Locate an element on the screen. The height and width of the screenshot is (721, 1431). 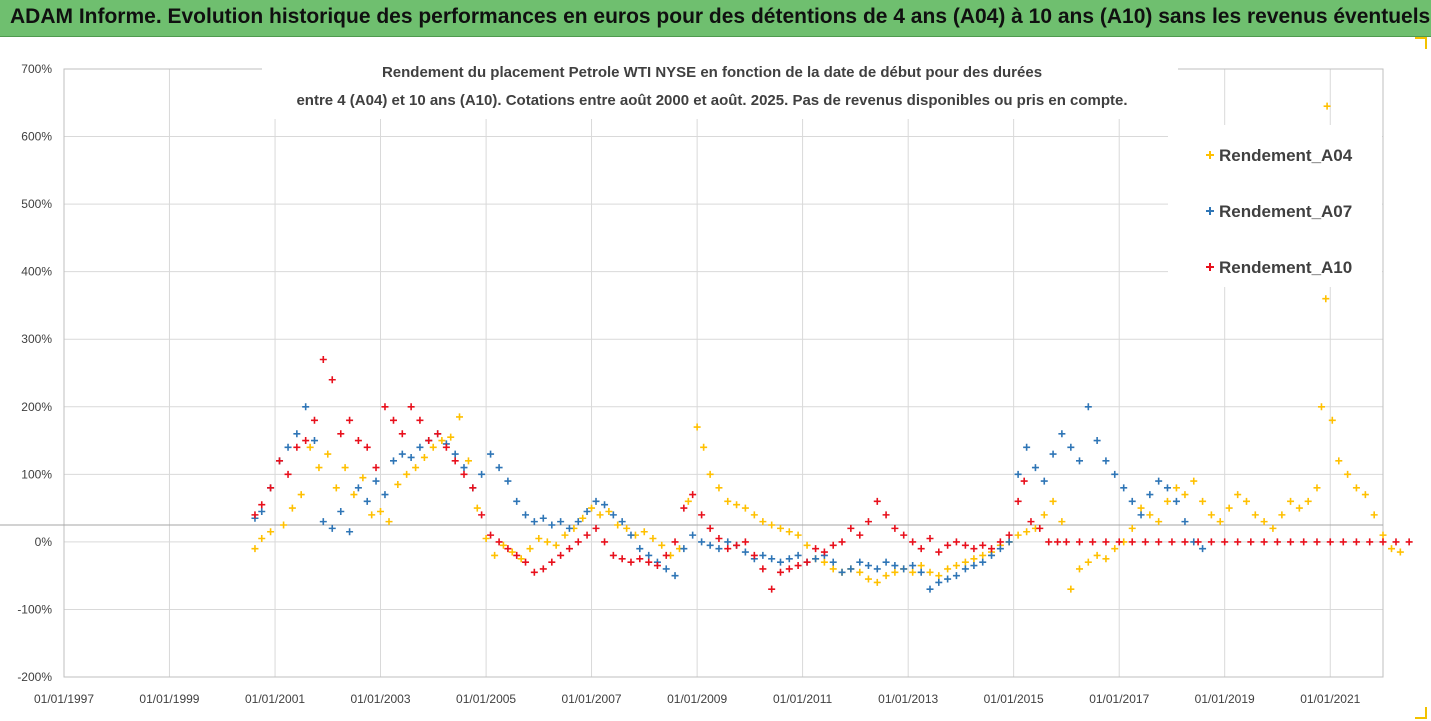
legend-label: Rendement_A07 is located at coordinates (1285, 211).